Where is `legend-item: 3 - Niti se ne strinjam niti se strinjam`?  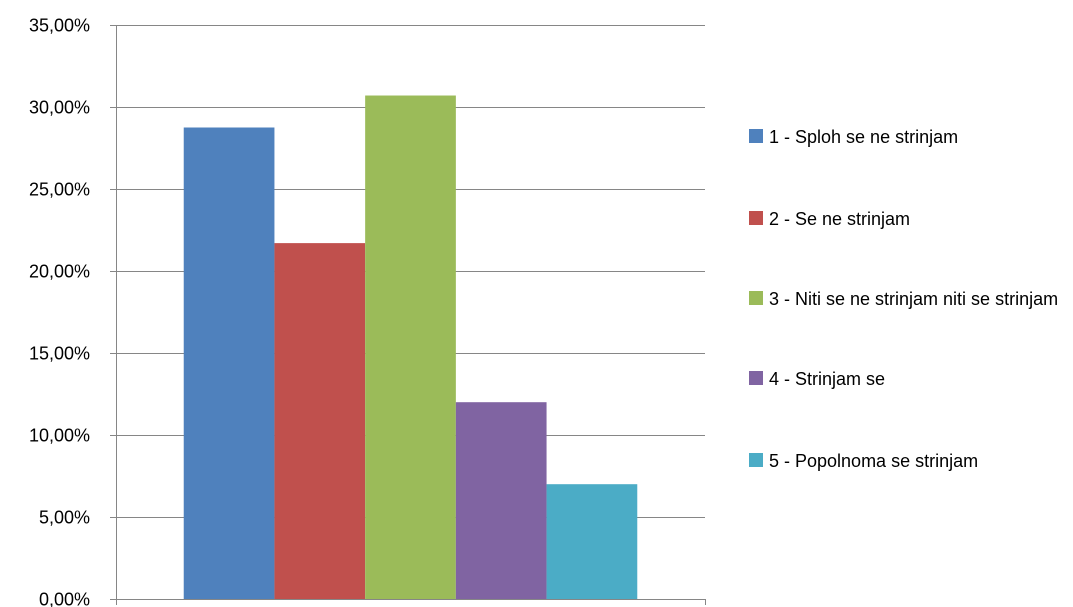 legend-item: 3 - Niti se ne strinjam niti se strinjam is located at coordinates (909, 299).